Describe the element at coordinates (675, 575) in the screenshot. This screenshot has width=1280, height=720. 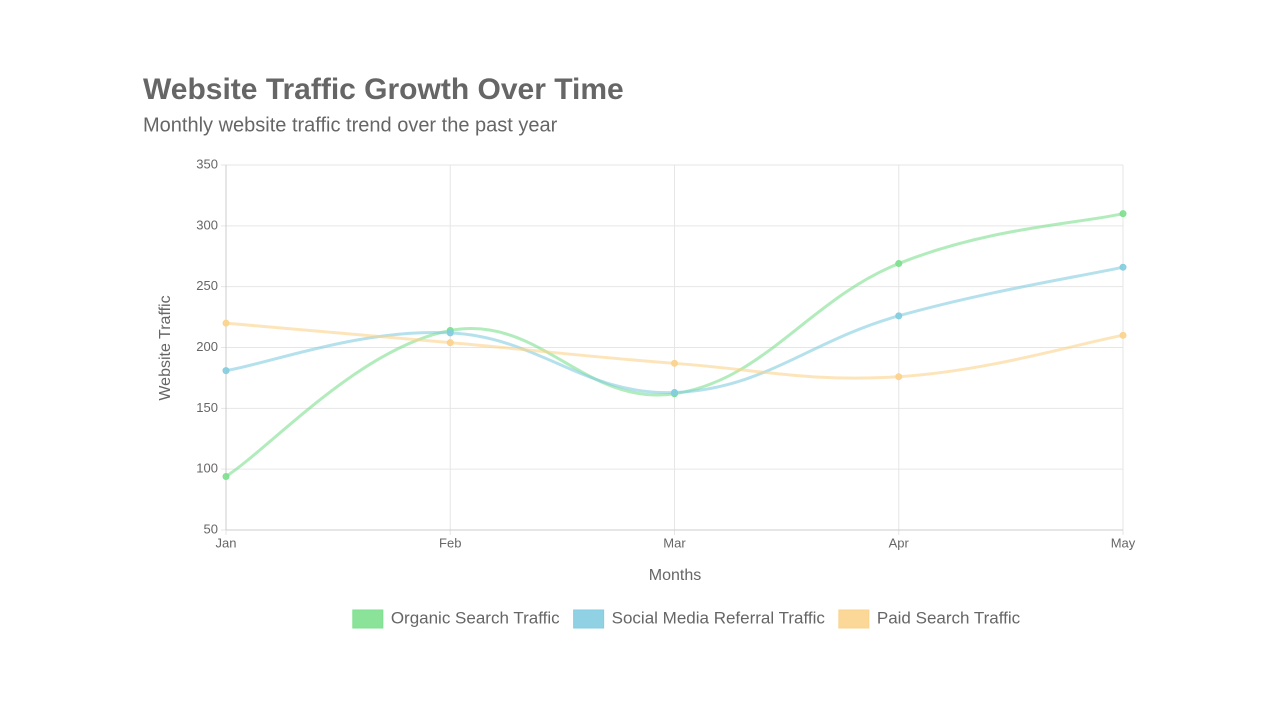
I see `x-axis-label: Months` at that location.